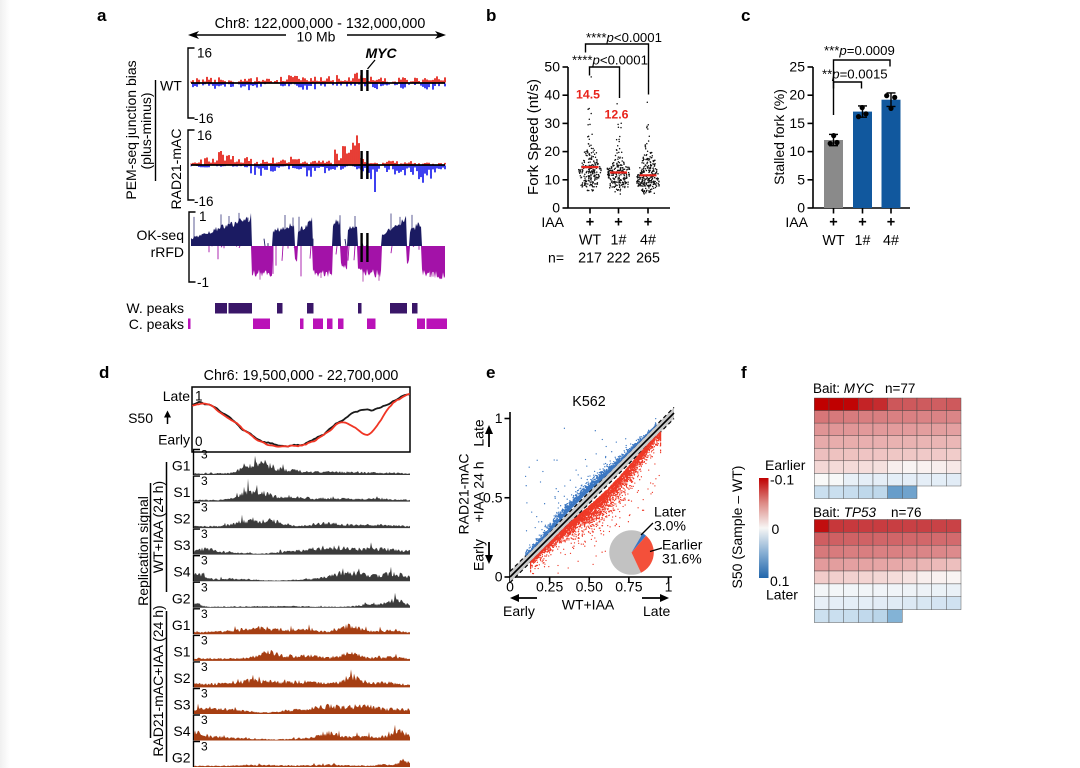 Image resolution: width=1080 pixels, height=768 pixels. What do you see at coordinates (855, 74) in the screenshot?
I see `svg-text: **p=0.0015` at bounding box center [855, 74].